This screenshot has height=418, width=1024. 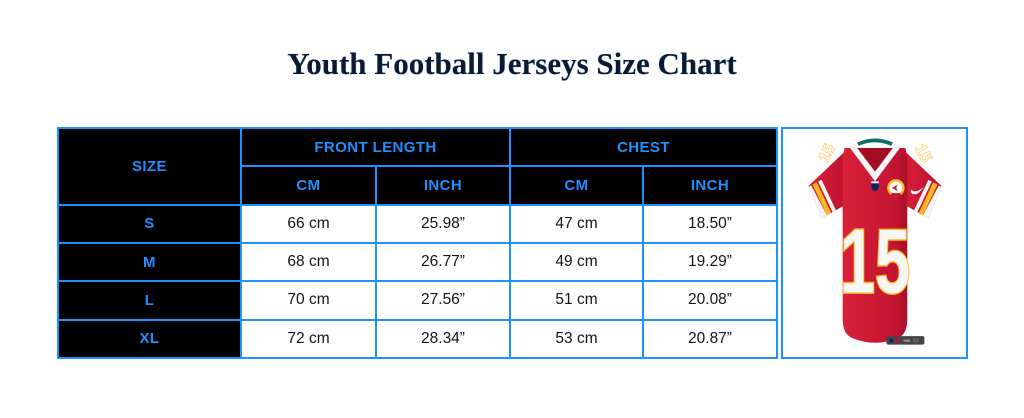 I want to click on col-header-front-inch: INCH, so click(x=443, y=185).